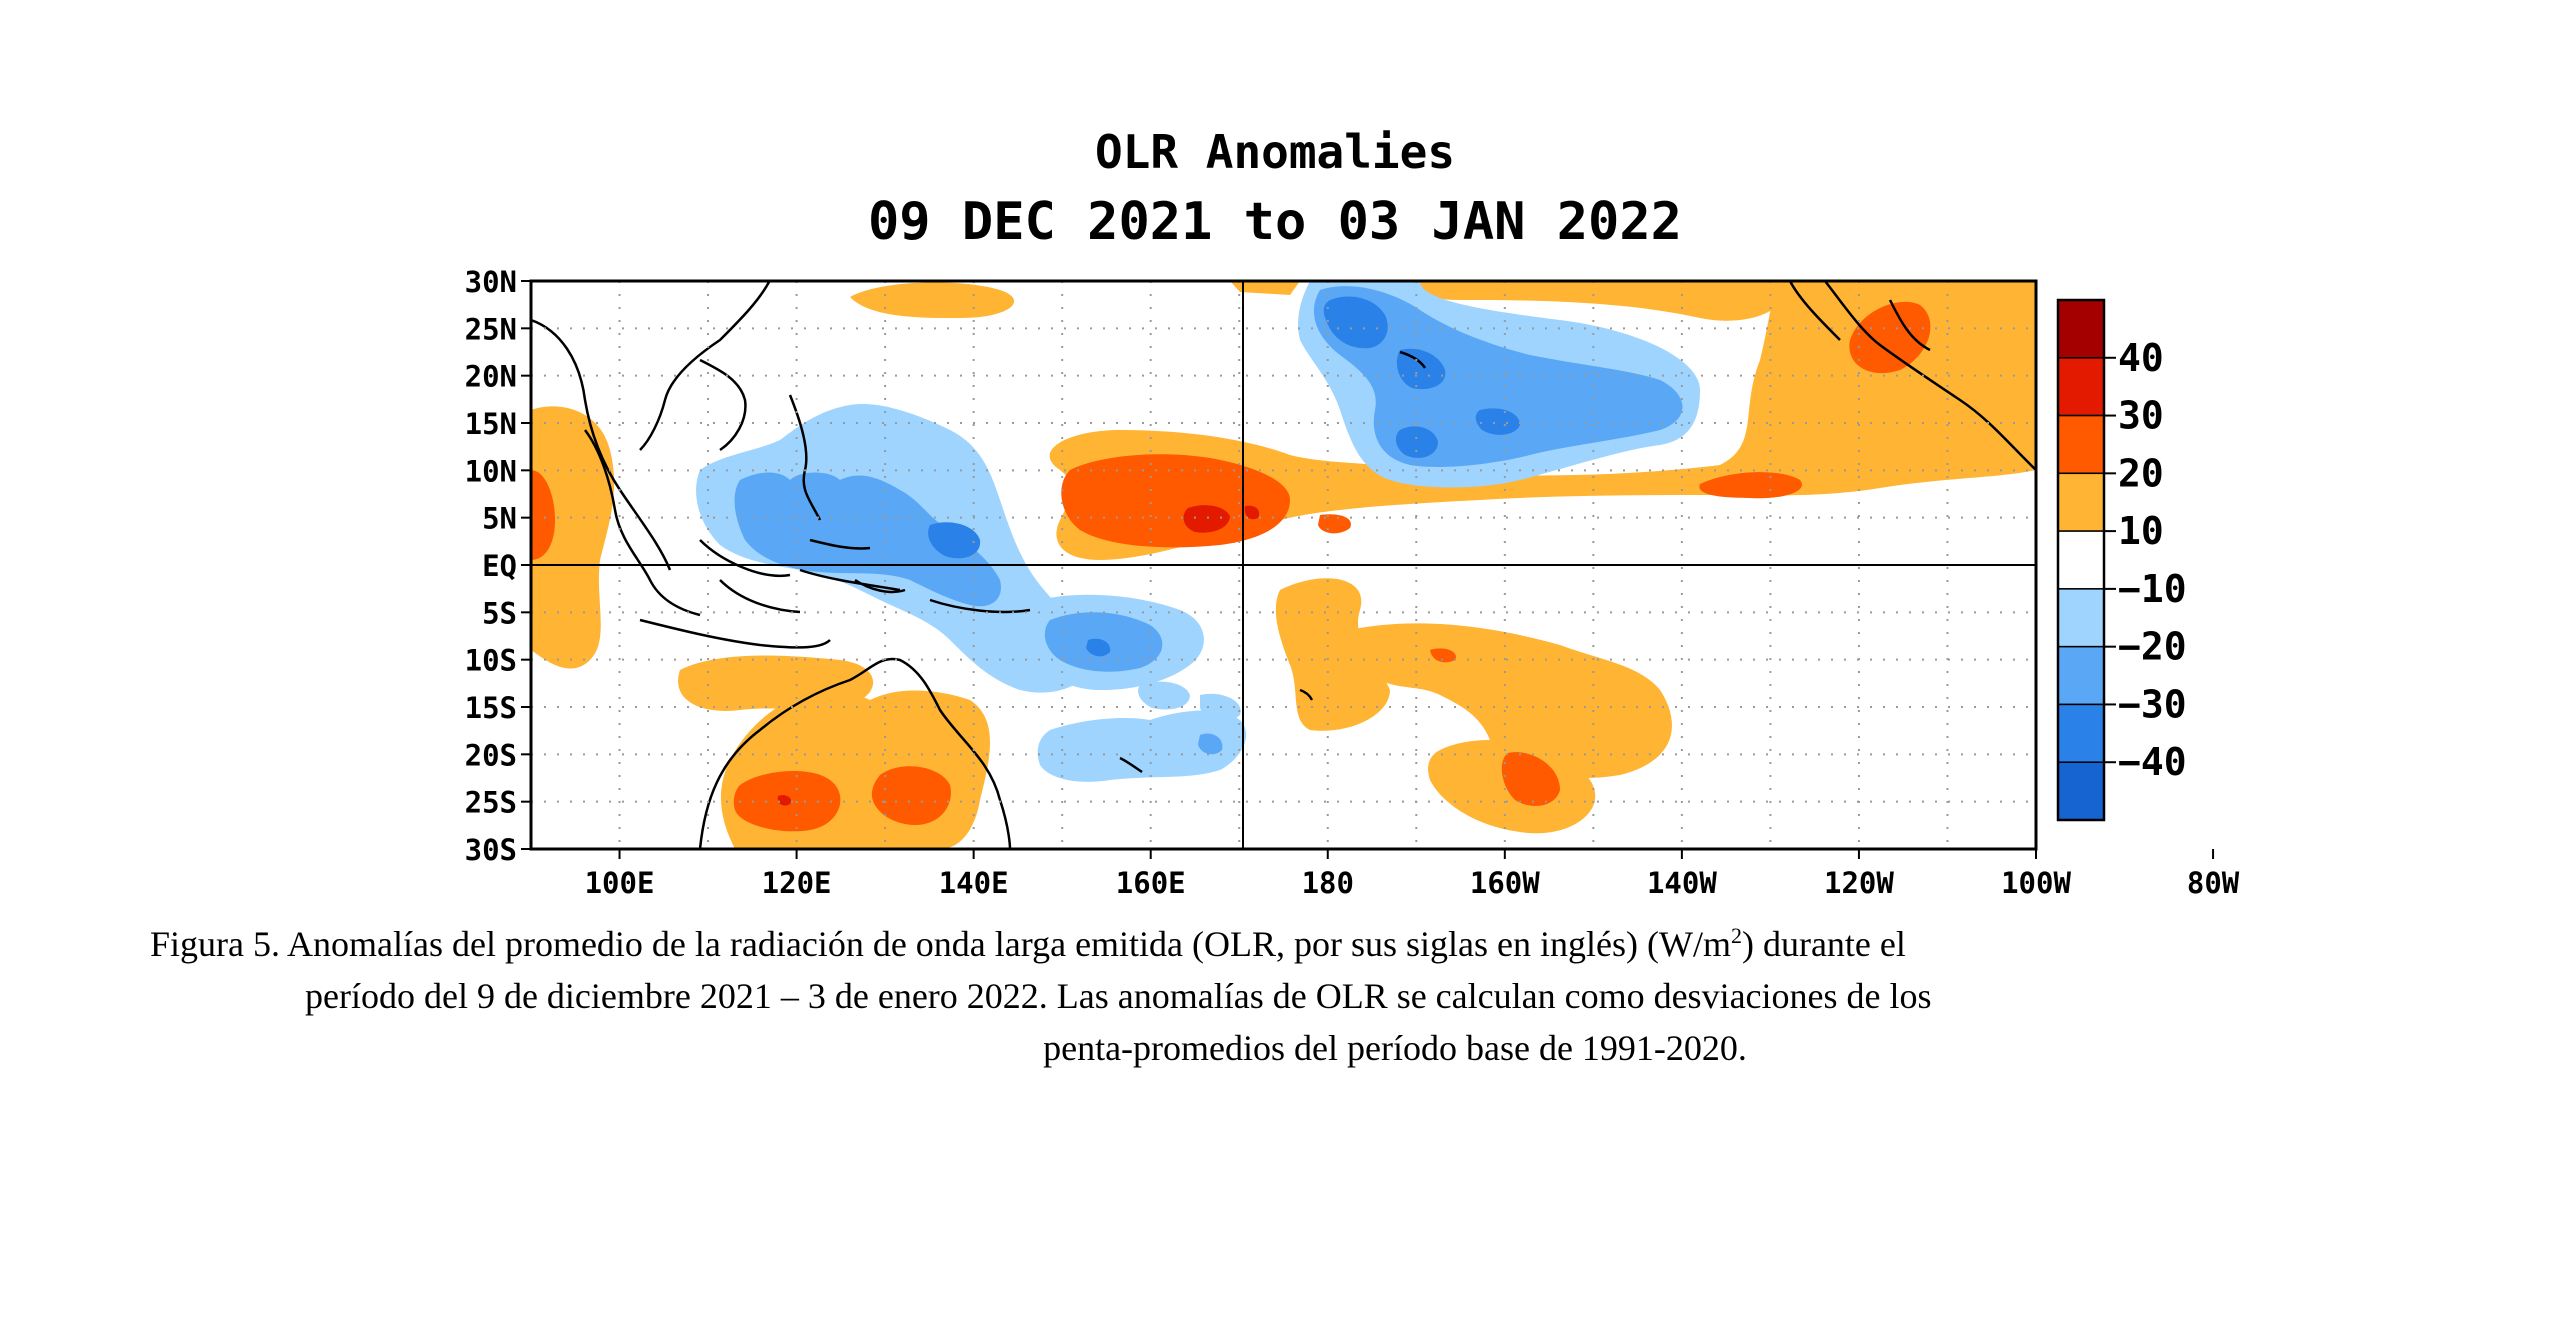  I want to click on caption-superscript: 2, so click(1736, 935).